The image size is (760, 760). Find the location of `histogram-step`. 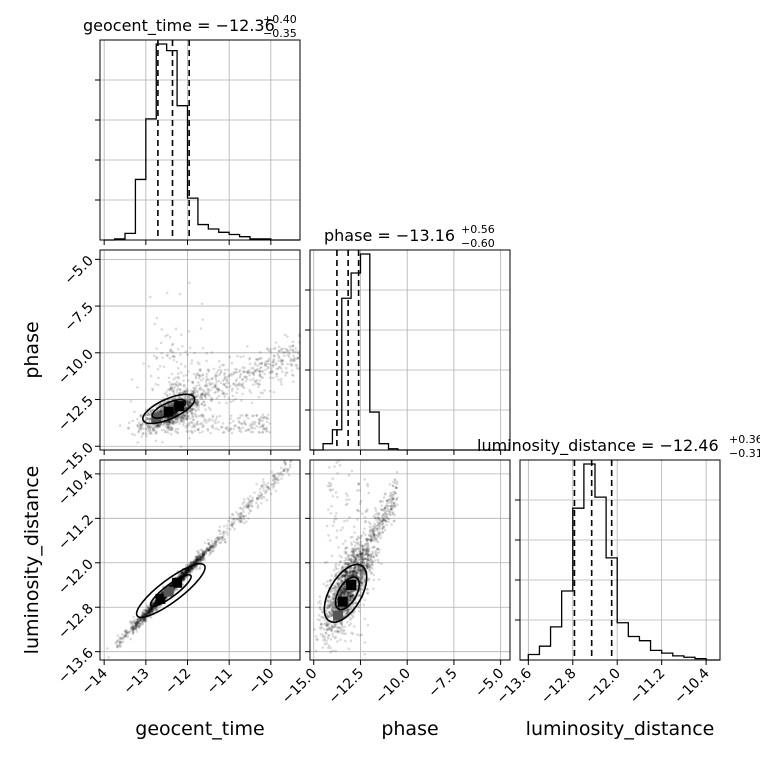

histogram-step is located at coordinates (202, 142).